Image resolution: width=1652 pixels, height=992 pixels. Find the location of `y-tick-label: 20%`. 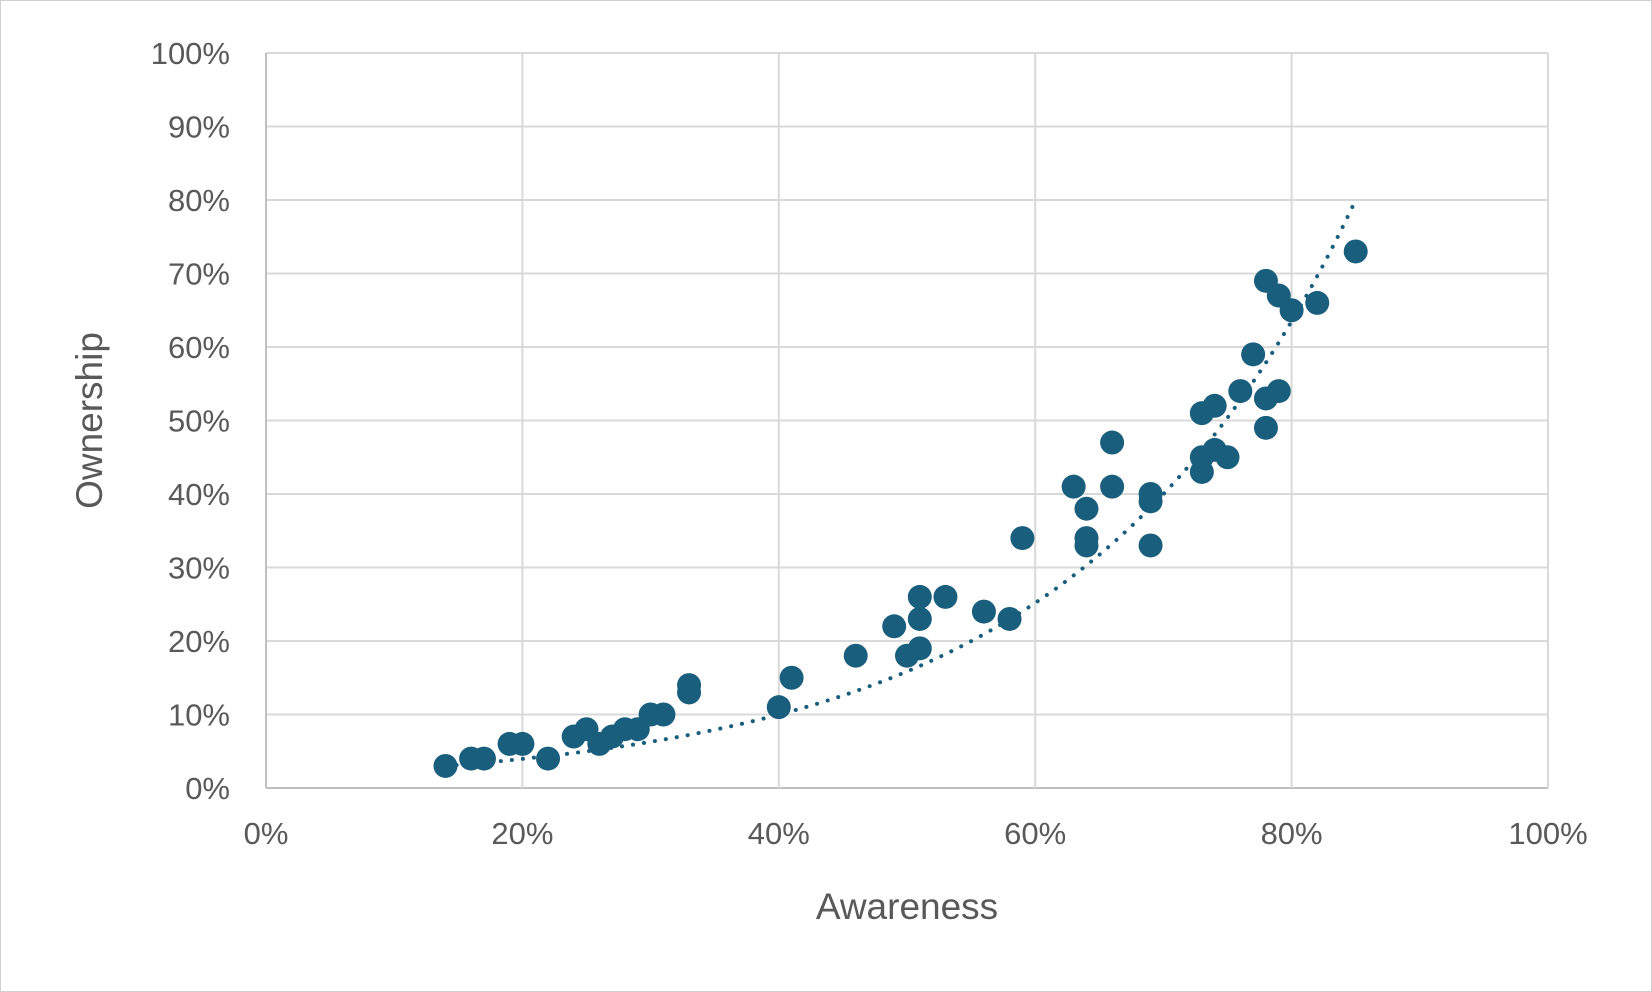

y-tick-label: 20% is located at coordinates (199, 641).